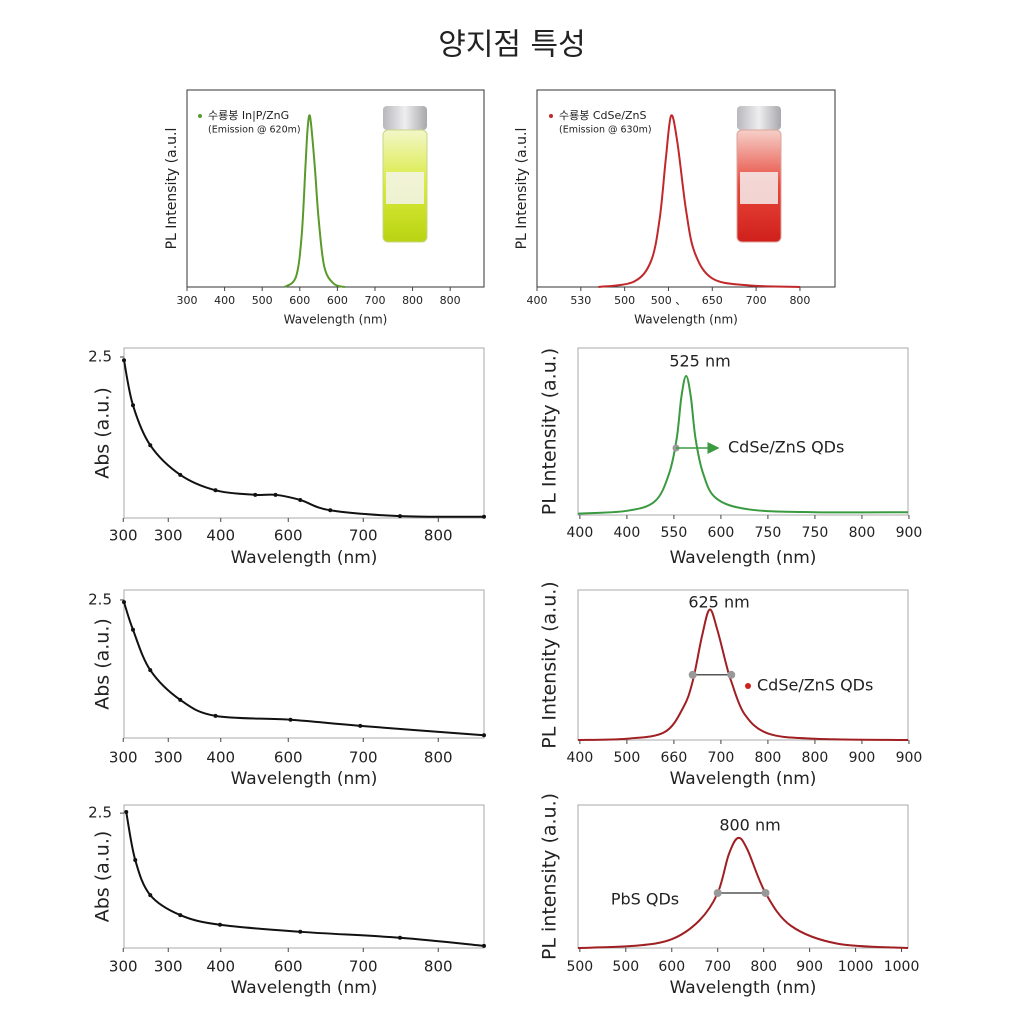 This screenshot has width=1024, height=1024. What do you see at coordinates (749, 825) in the screenshot?
I see `annotation: 800 nm` at bounding box center [749, 825].